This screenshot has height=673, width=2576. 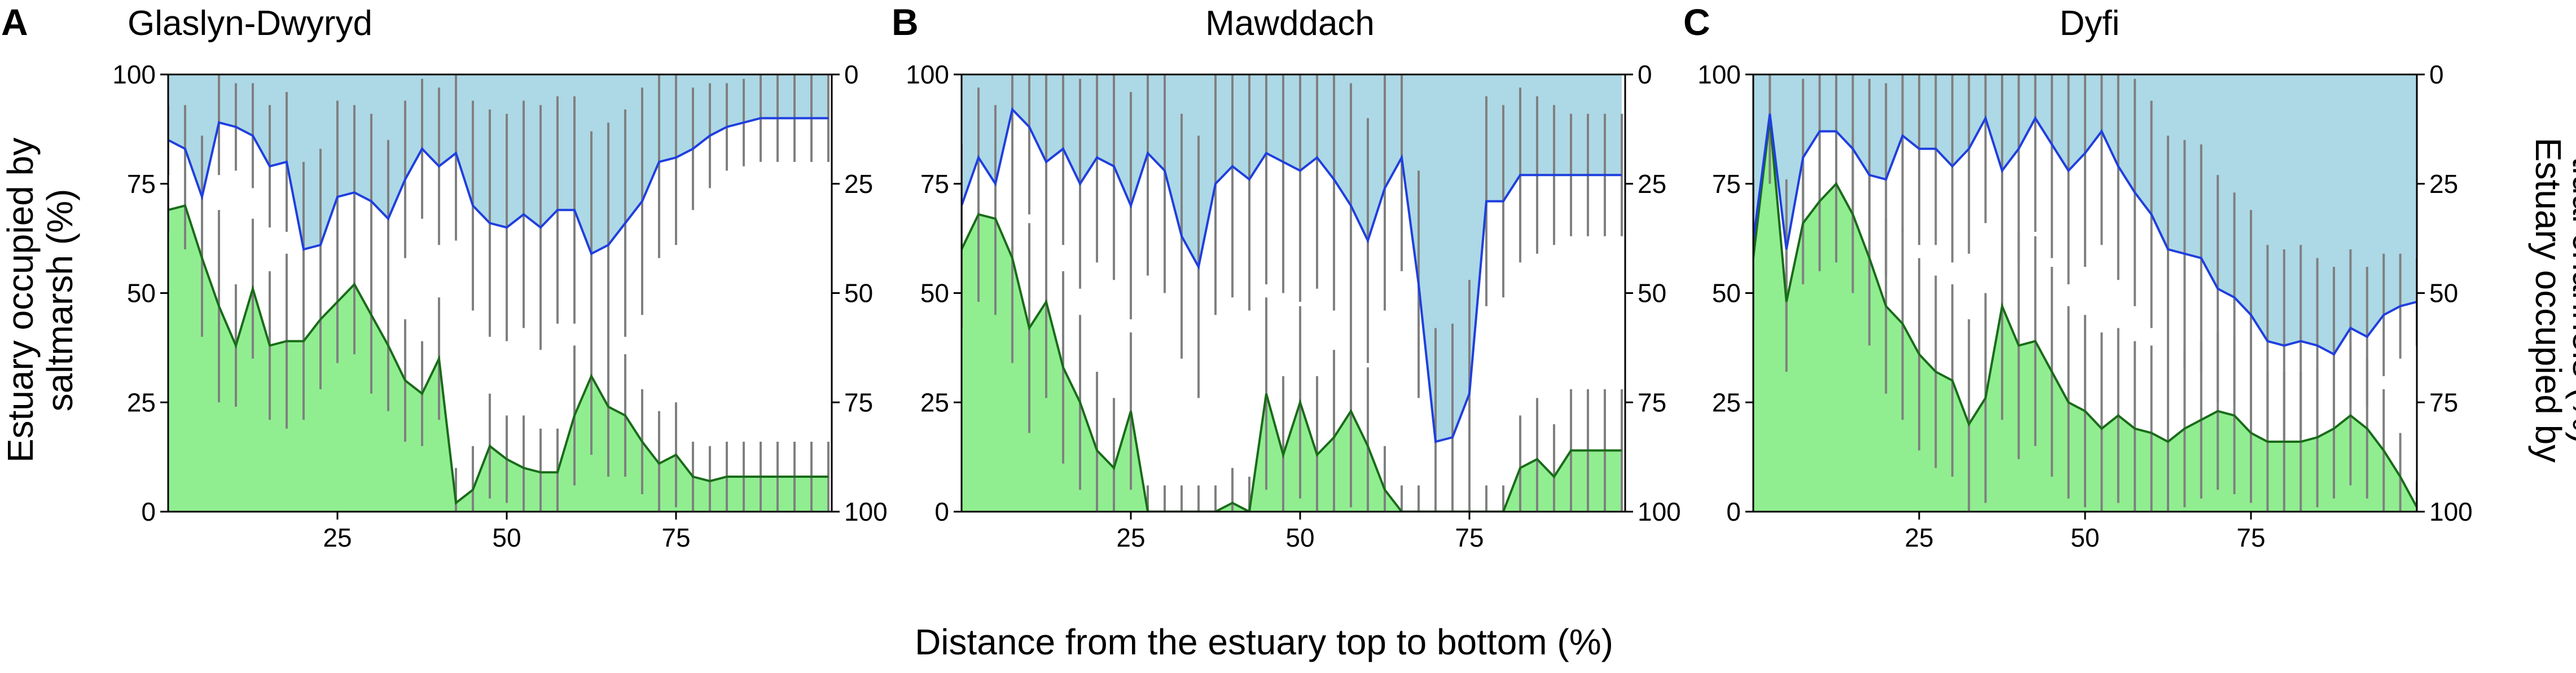 I want to click on panel-c-letter: C, so click(x=1696, y=22).